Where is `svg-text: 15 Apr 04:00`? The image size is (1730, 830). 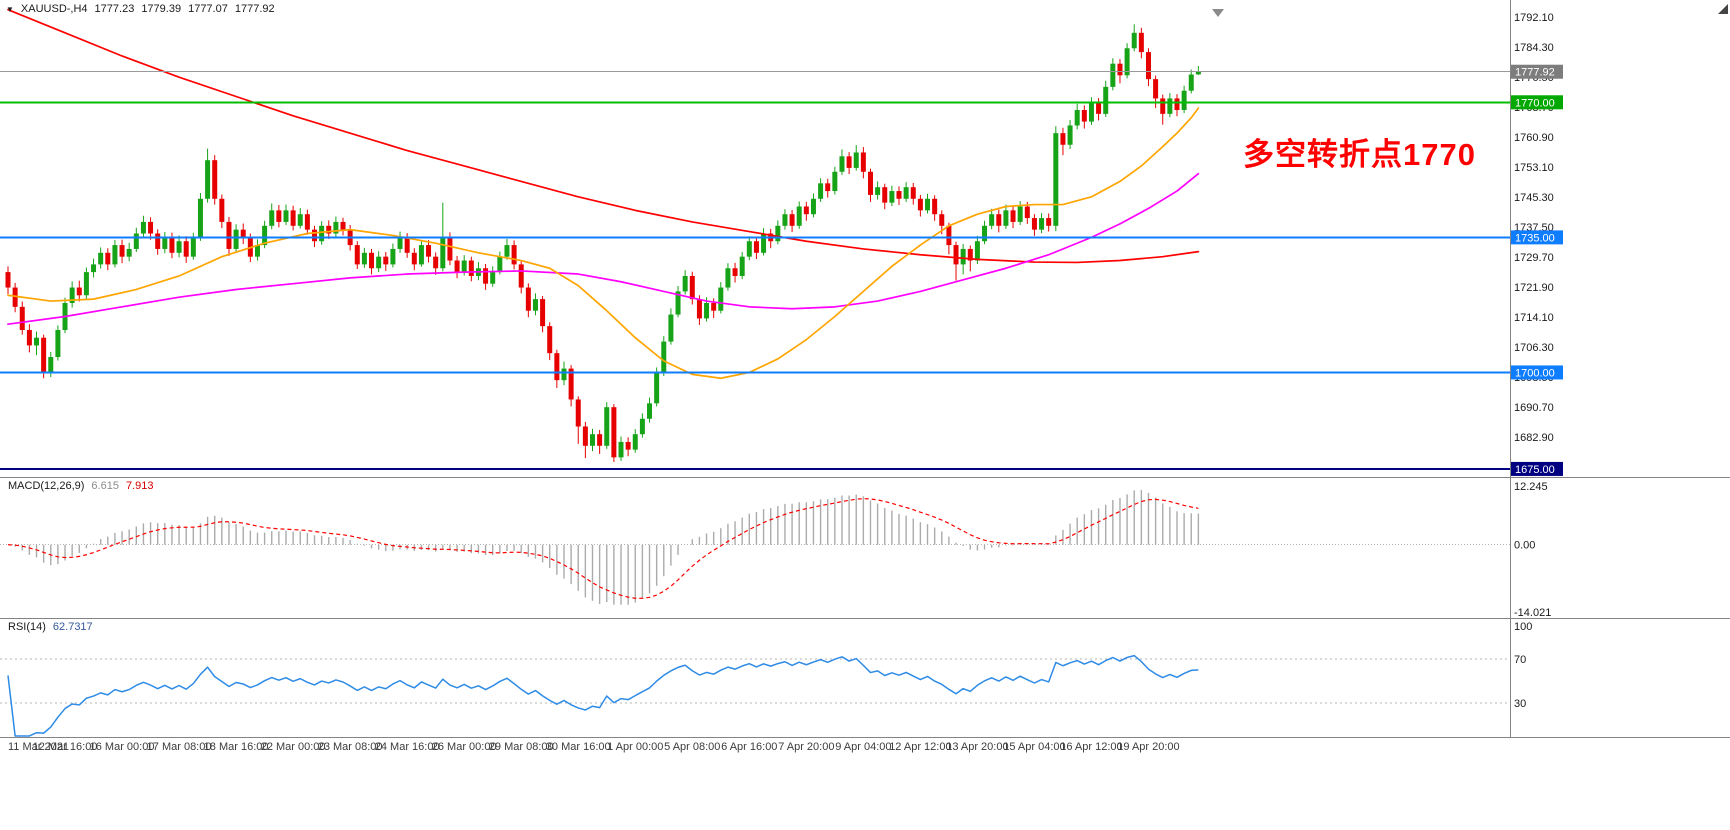 svg-text: 15 Apr 04:00 is located at coordinates (1034, 747).